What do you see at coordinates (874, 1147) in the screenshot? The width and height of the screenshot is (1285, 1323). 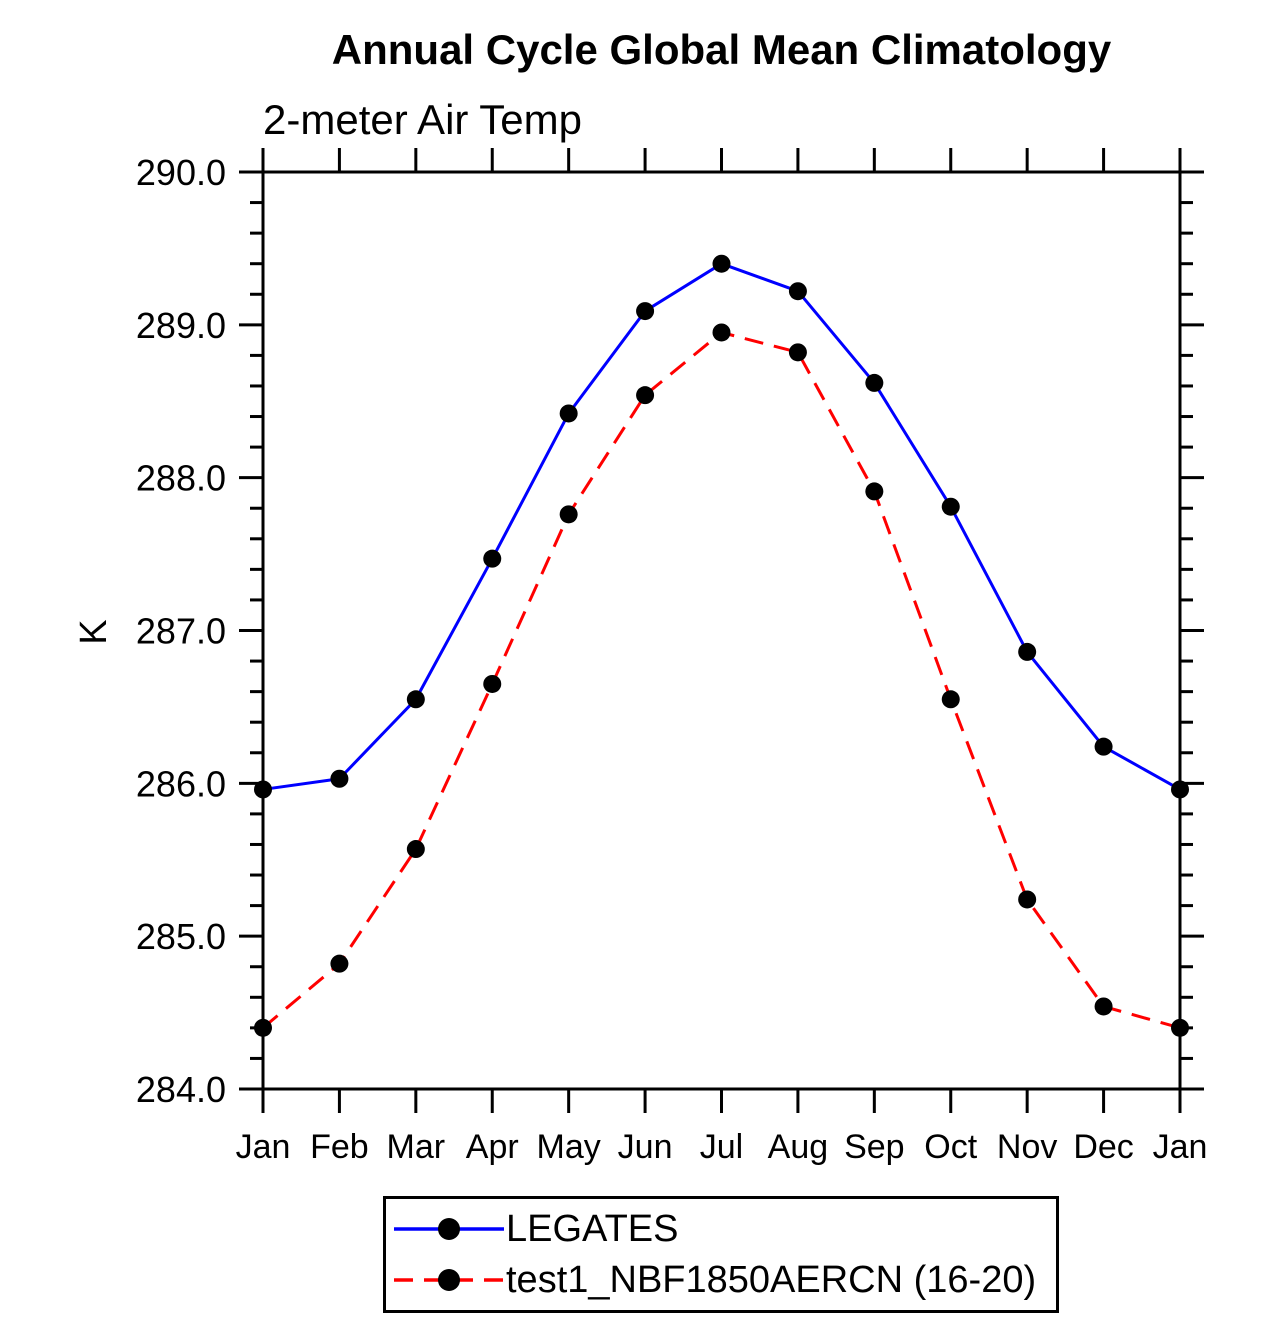 I see `x-tick-label: Sep` at bounding box center [874, 1147].